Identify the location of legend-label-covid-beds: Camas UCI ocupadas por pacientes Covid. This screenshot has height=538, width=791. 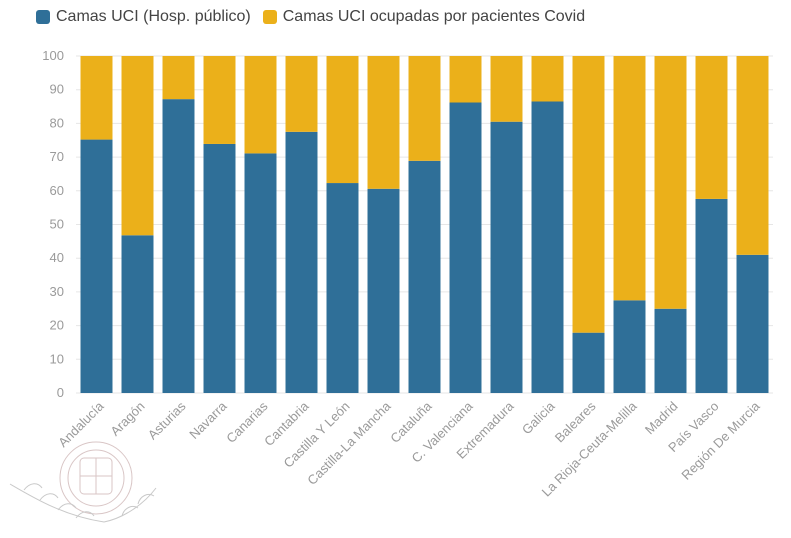
(434, 16).